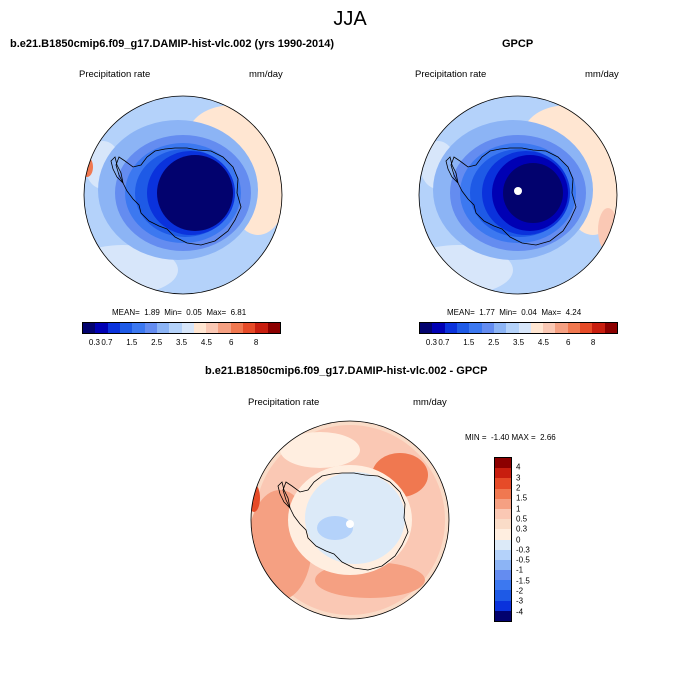 Image resolution: width=700 pixels, height=700 pixels. Describe the element at coordinates (194, 312) in the screenshot. I see `model-min-value: 0.05` at that location.